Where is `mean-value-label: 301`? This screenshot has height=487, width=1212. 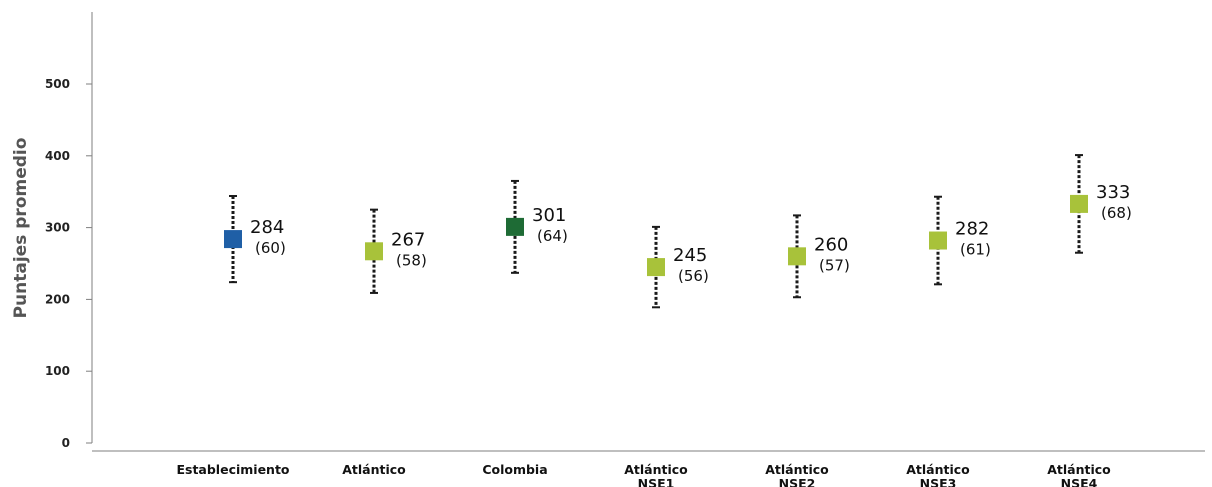 mean-value-label: 301 is located at coordinates (549, 215).